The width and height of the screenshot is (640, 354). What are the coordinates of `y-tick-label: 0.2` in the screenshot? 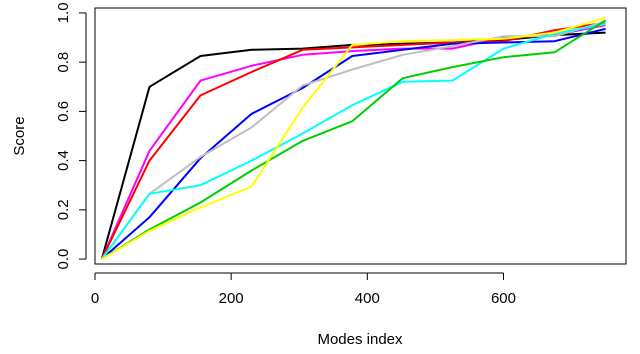 It's located at (63, 209).